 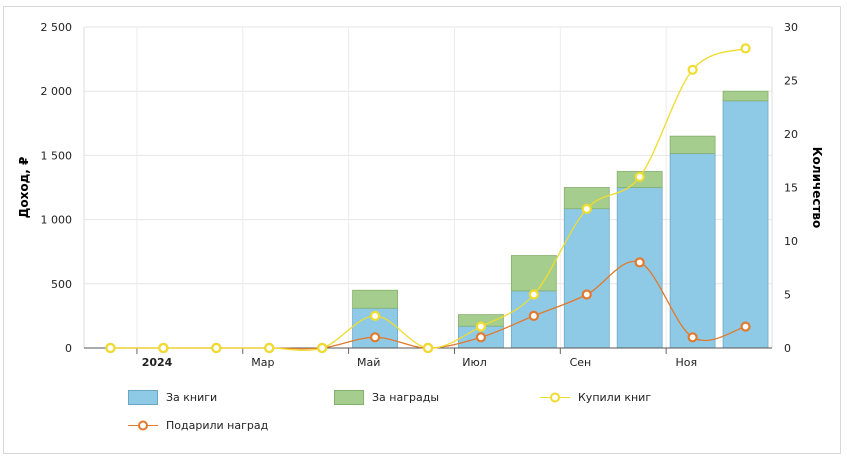 What do you see at coordinates (791, 81) in the screenshot?
I see `y-right-tick-label: 25` at bounding box center [791, 81].